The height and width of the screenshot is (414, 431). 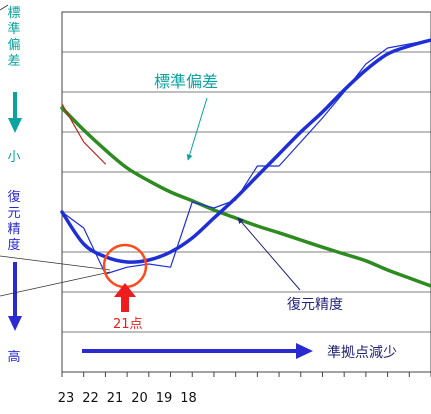 I want to click on accuracy-pointer, so click(x=269, y=254).